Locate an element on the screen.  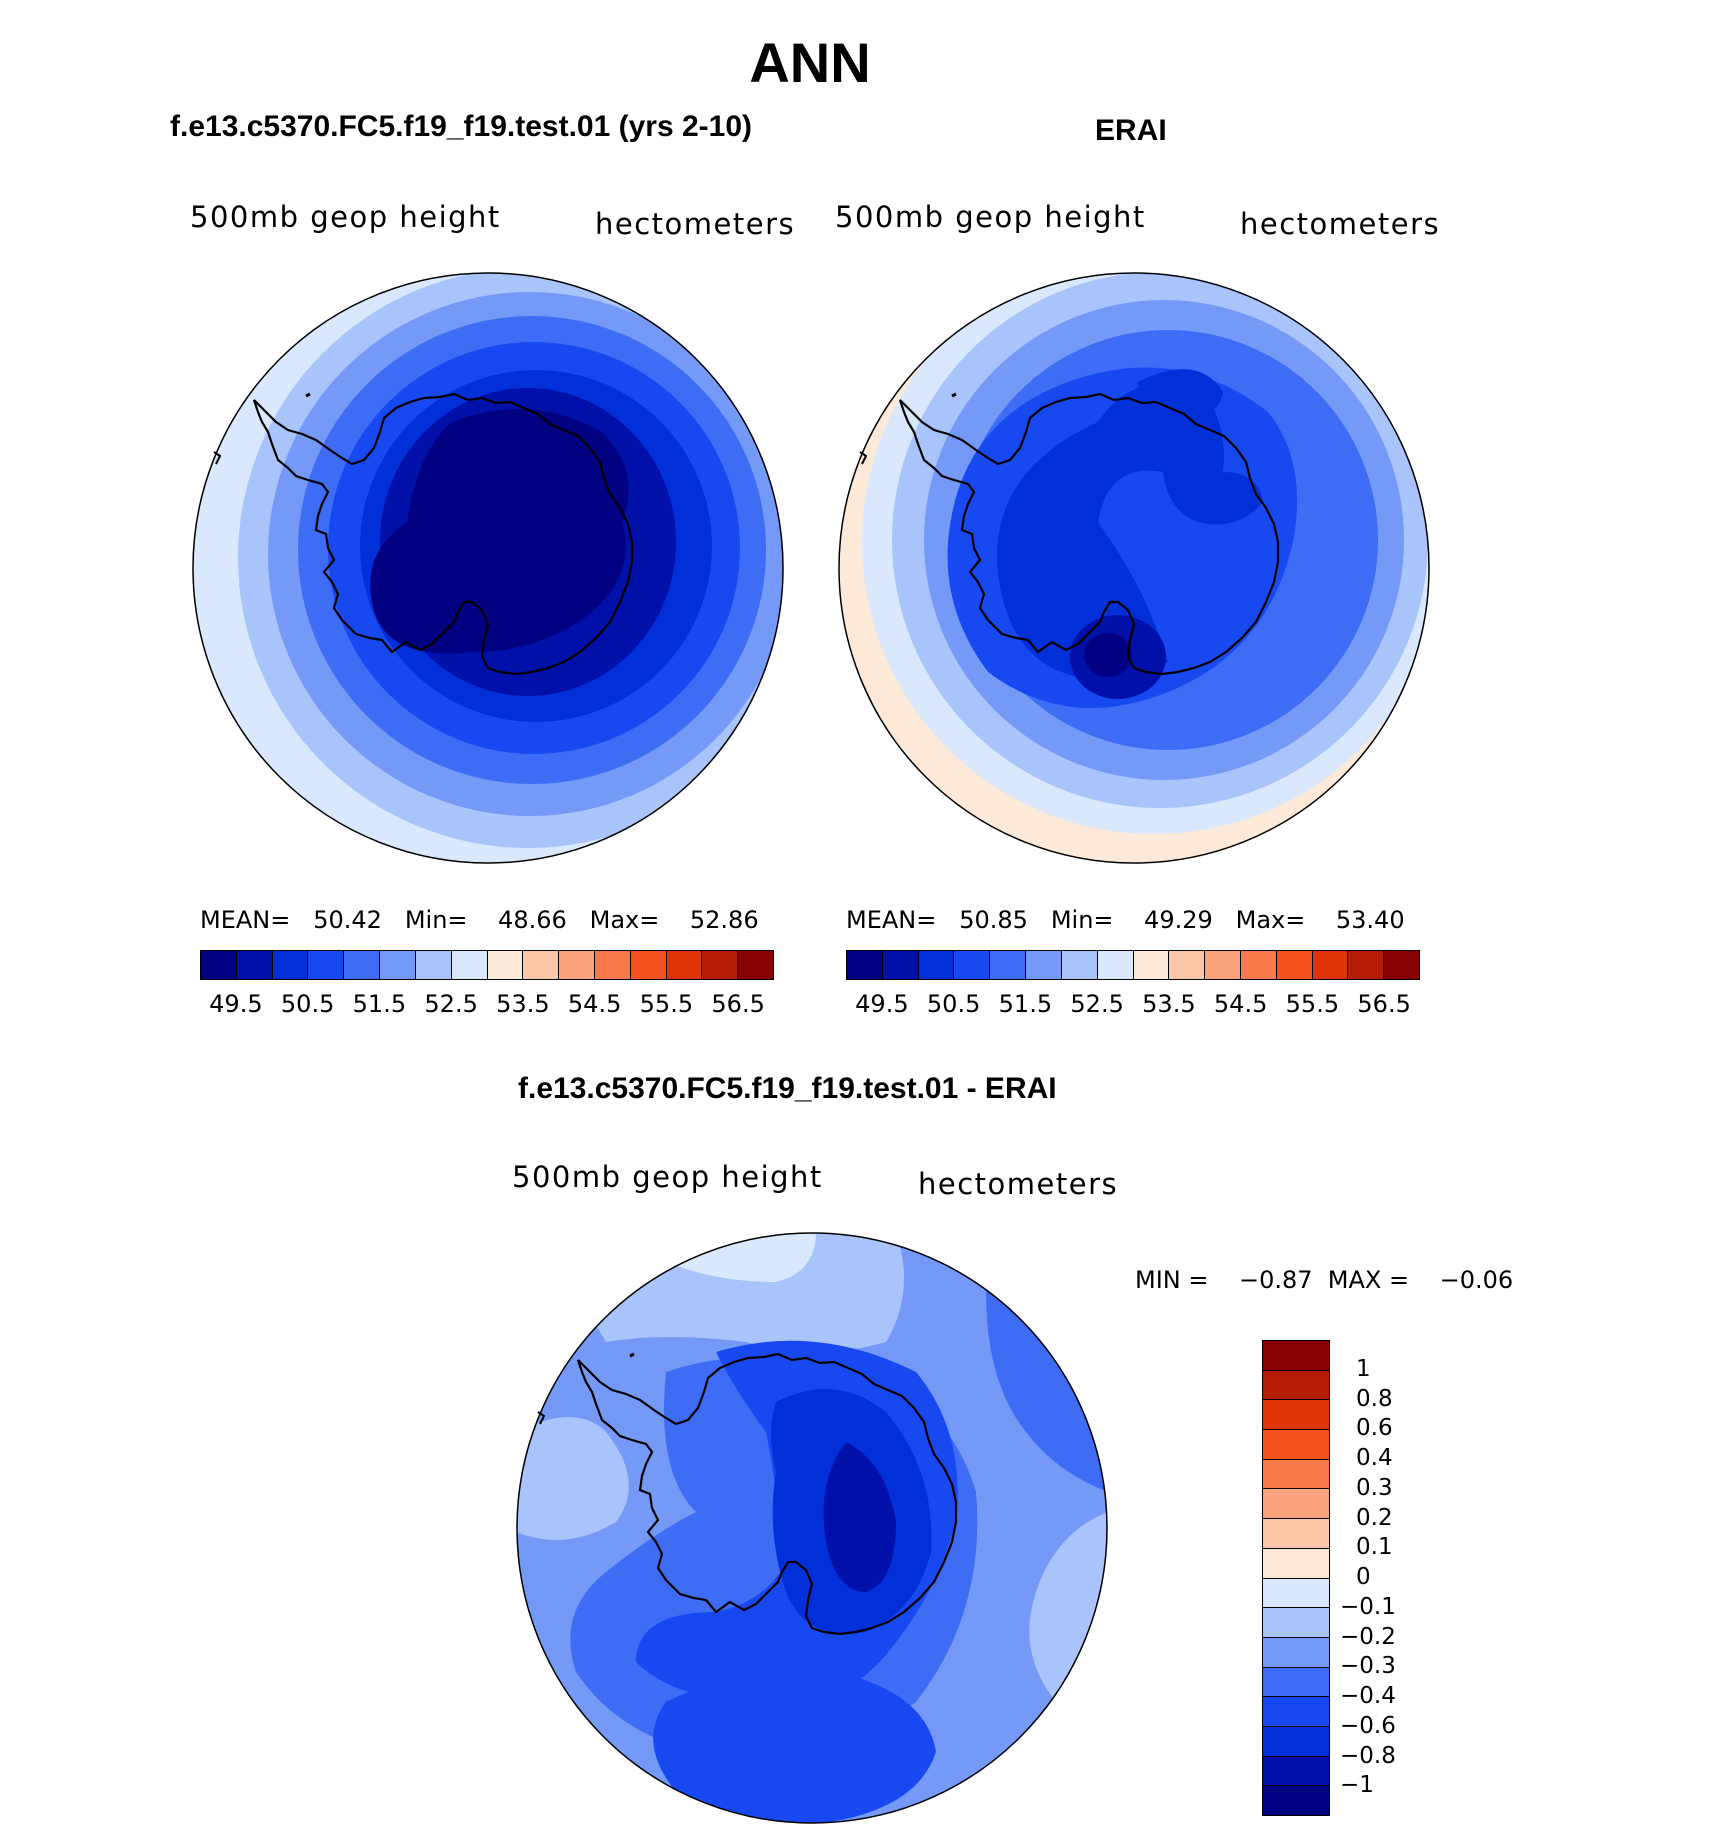
diff-colorbar is located at coordinates (1296, 1578).